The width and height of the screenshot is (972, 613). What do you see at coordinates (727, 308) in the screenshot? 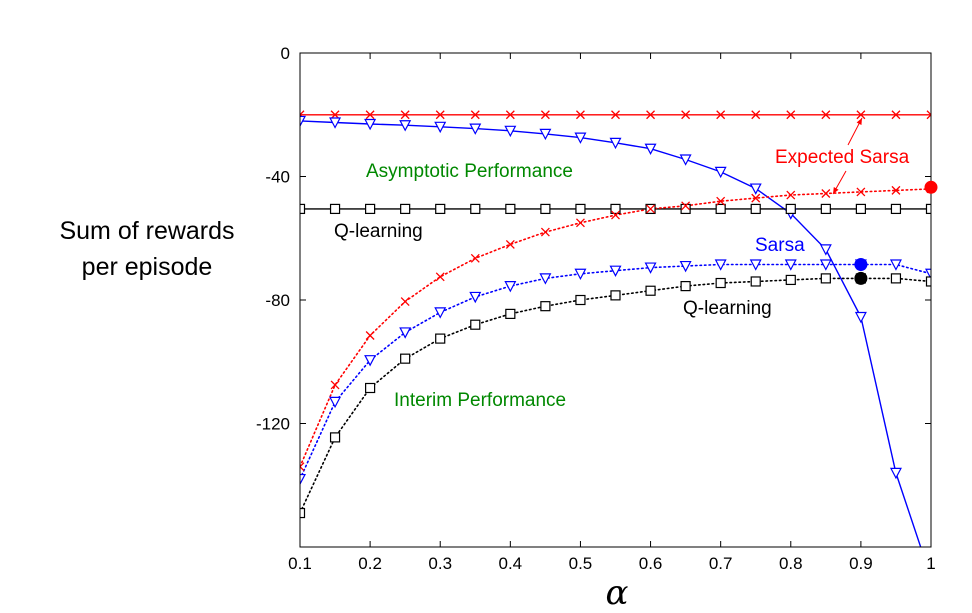
I see `annotation-qlearning-bottom: Q-learning` at bounding box center [727, 308].